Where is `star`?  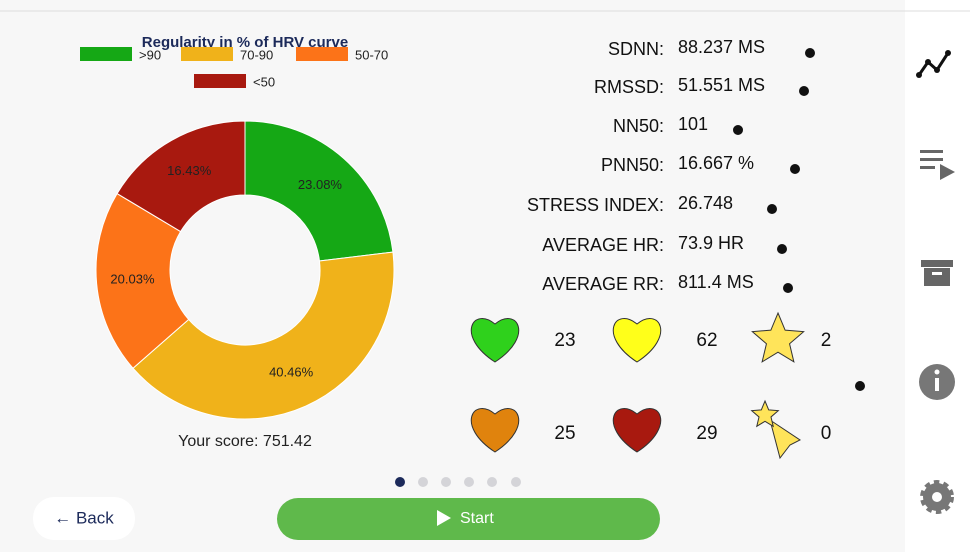 star is located at coordinates (778, 337).